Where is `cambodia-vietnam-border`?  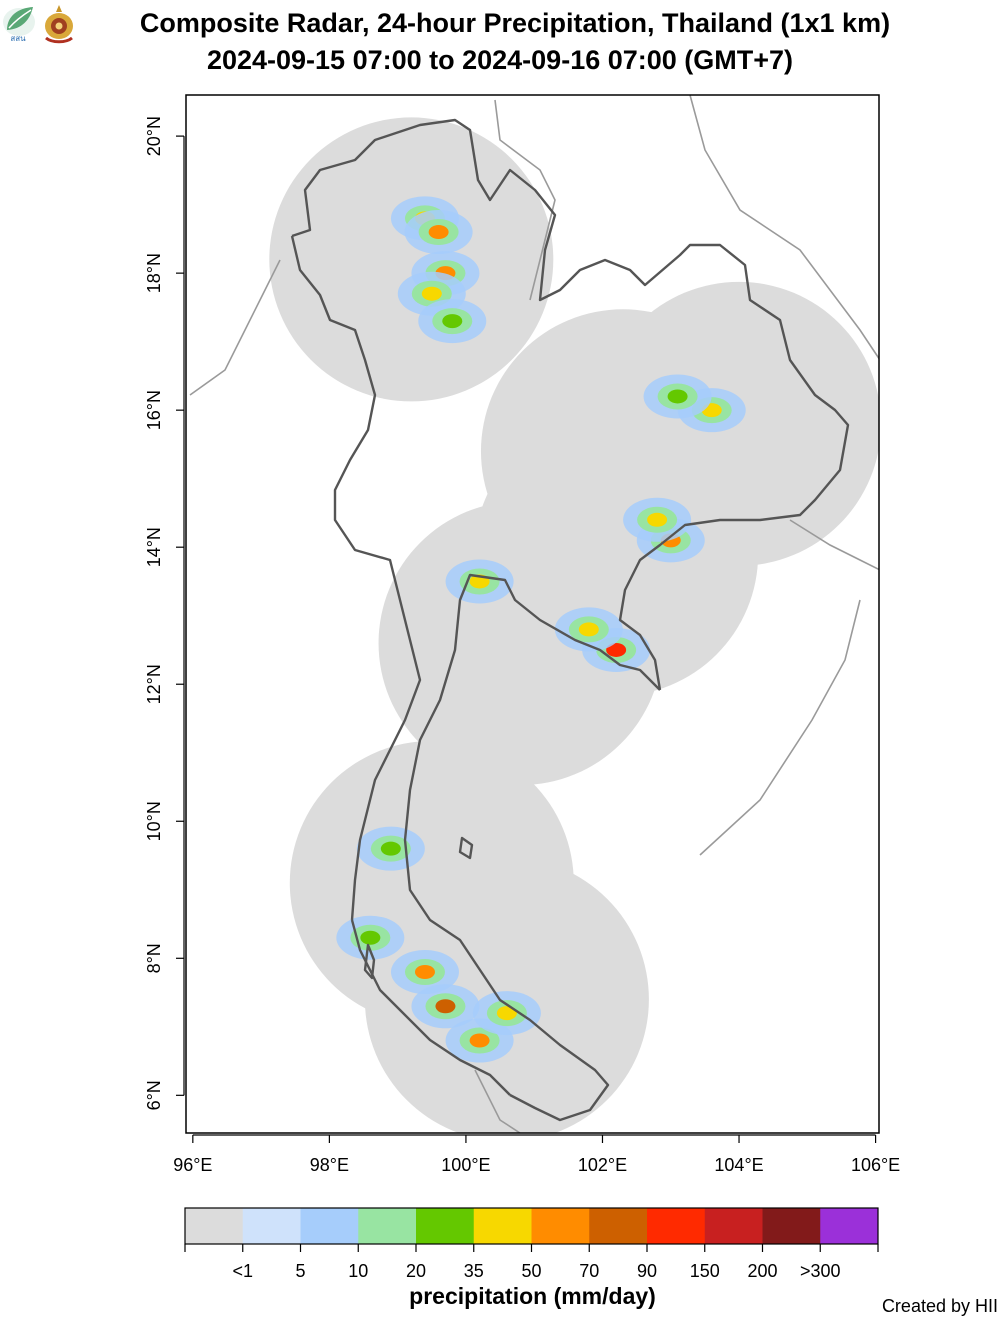 cambodia-vietnam-border is located at coordinates (834, 545).